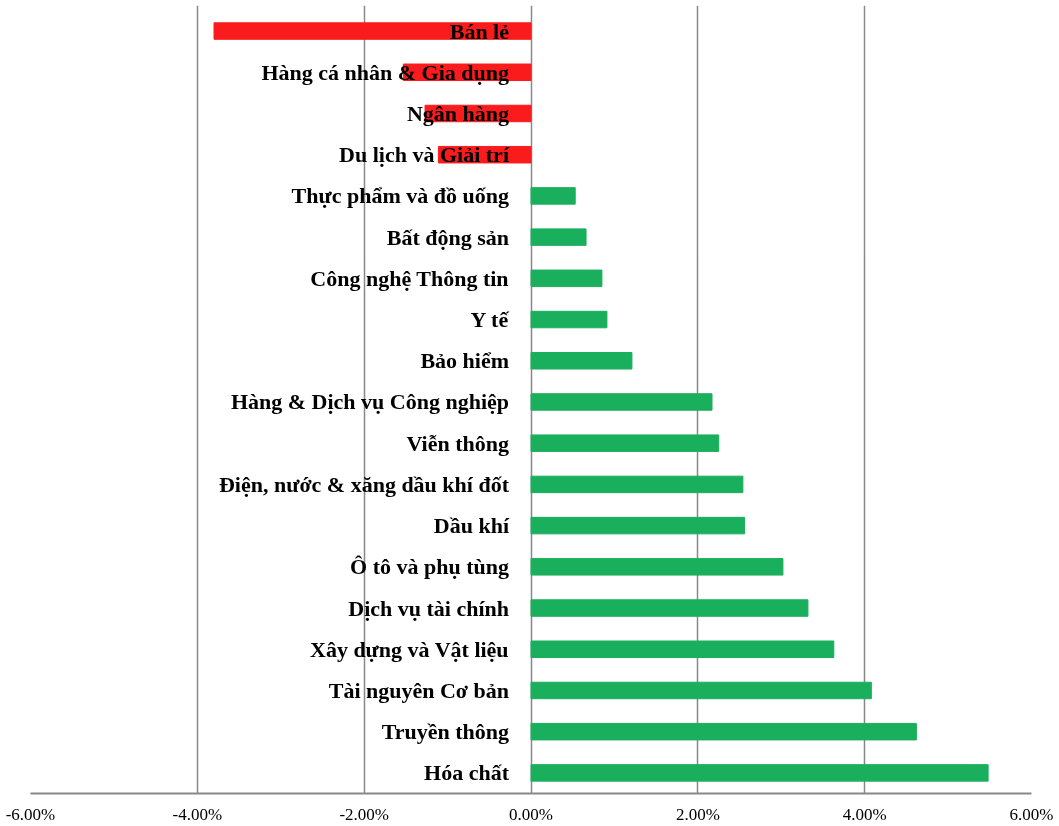  I want to click on x-tick-label: -2.00%, so click(364, 814).